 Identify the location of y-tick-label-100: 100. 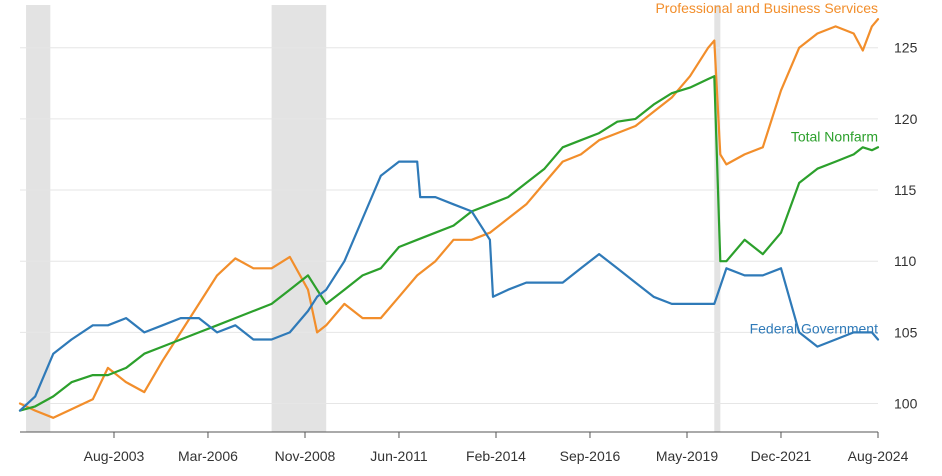
(906, 404).